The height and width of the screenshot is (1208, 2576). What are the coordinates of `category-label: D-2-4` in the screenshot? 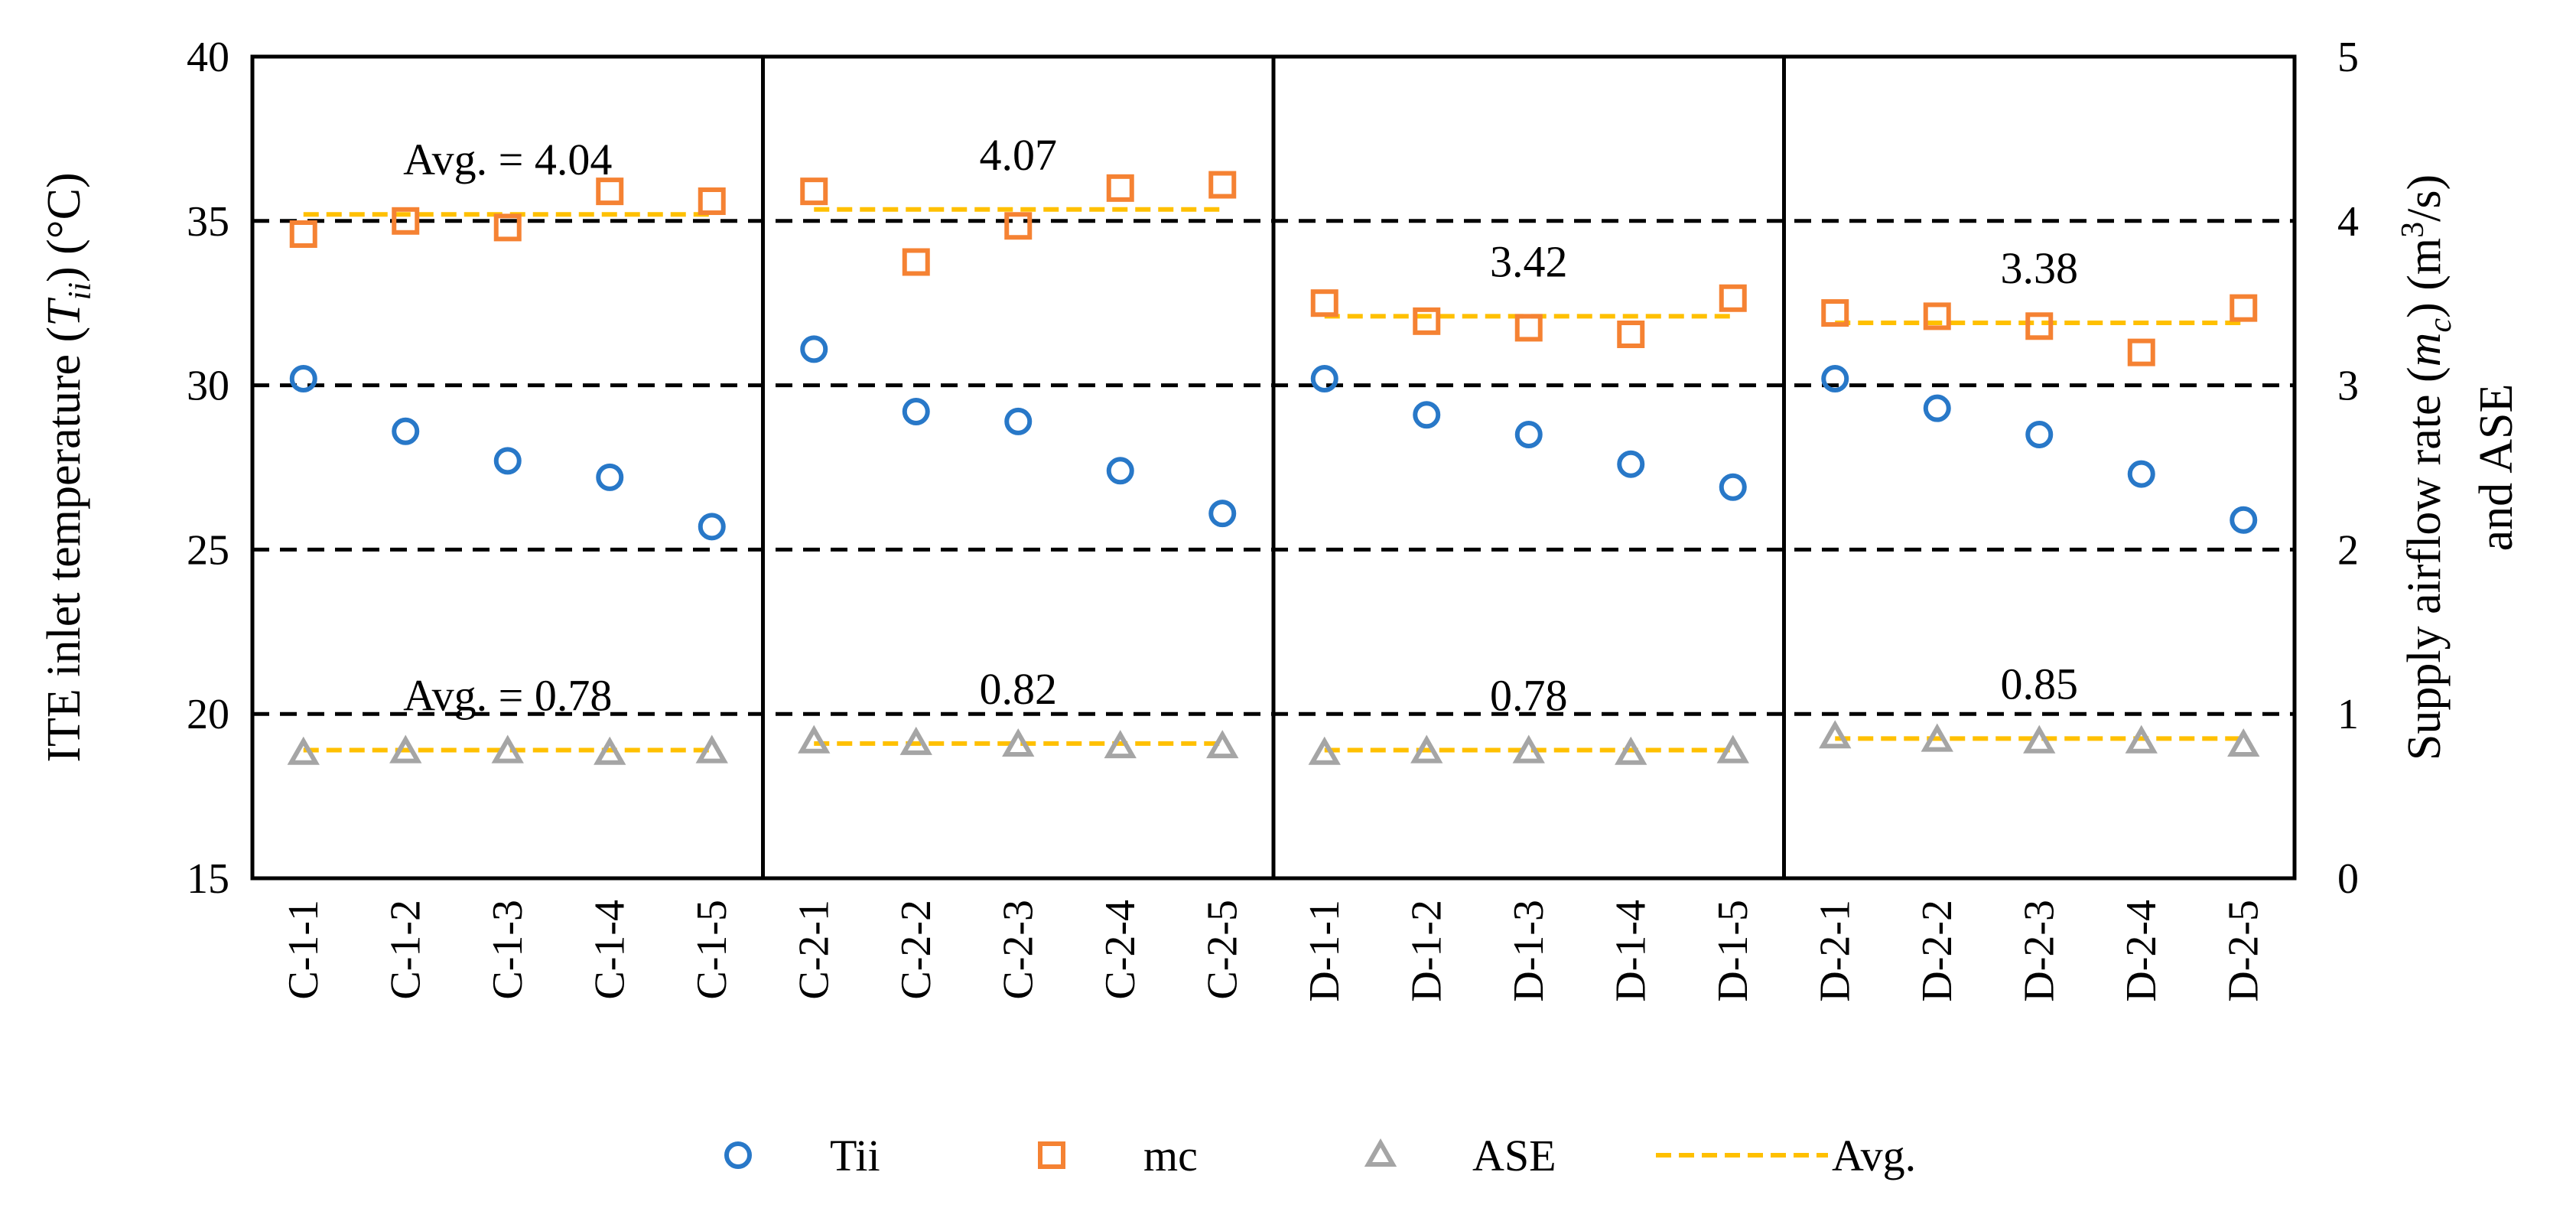 It's located at (2141, 951).